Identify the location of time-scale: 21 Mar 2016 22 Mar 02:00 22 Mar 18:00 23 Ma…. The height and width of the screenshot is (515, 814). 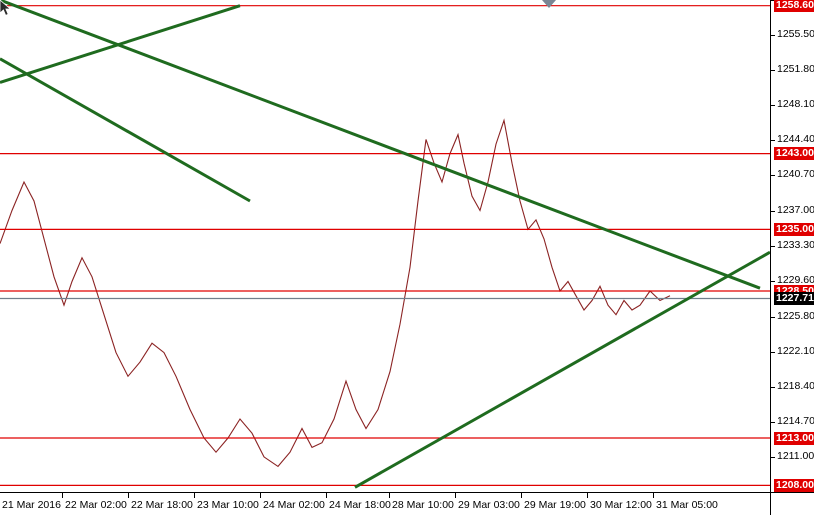
(407, 503).